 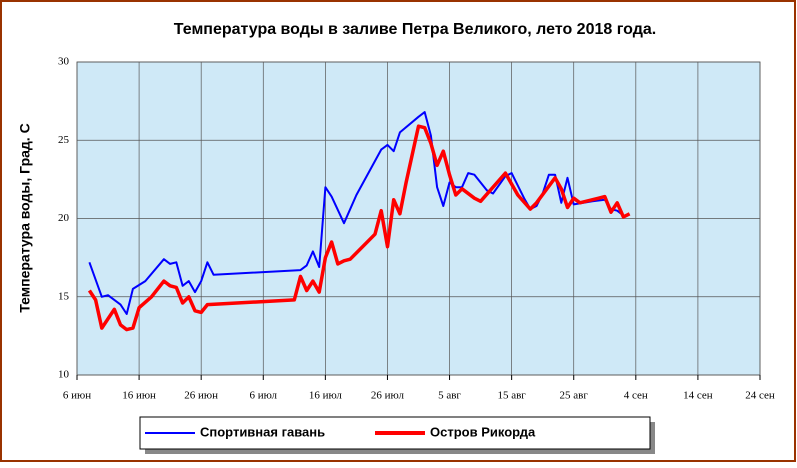 What do you see at coordinates (64, 296) in the screenshot?
I see `y-tick-label: 15` at bounding box center [64, 296].